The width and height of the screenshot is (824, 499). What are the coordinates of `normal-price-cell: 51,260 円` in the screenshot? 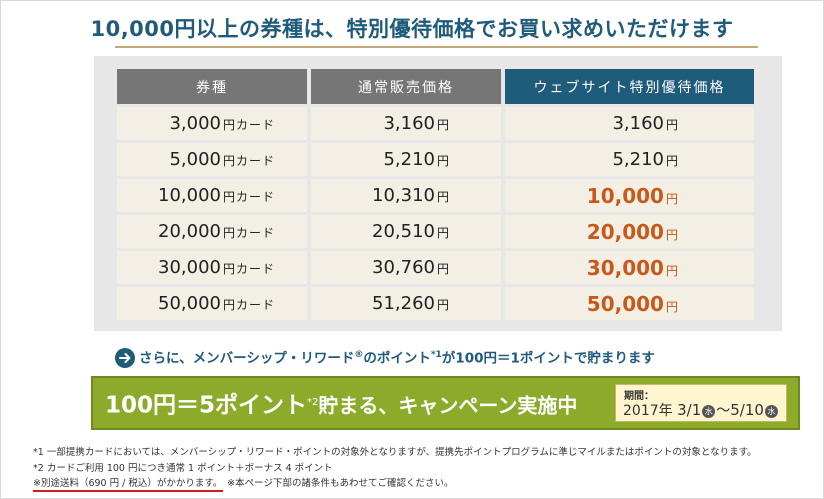 It's located at (406, 303).